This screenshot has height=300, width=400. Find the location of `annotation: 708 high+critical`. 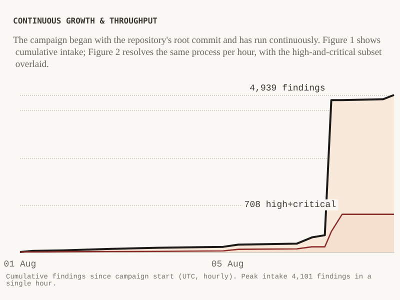

annotation: 708 high+critical is located at coordinates (290, 205).